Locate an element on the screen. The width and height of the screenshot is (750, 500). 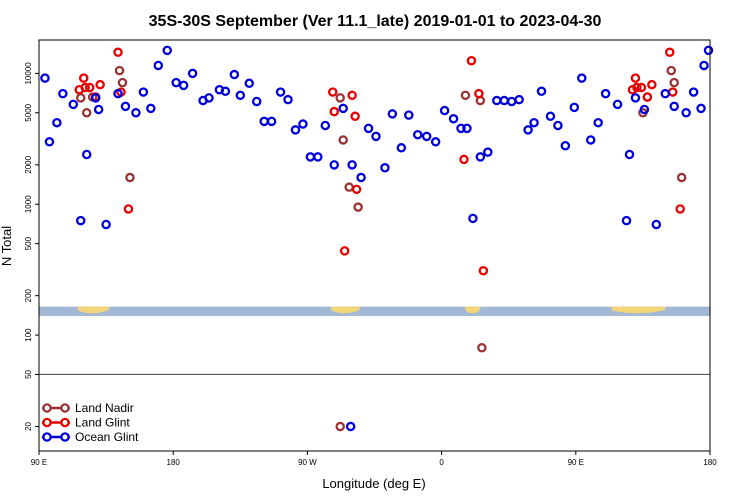
y-tick-label-6: 2000 is located at coordinates (28, 164).